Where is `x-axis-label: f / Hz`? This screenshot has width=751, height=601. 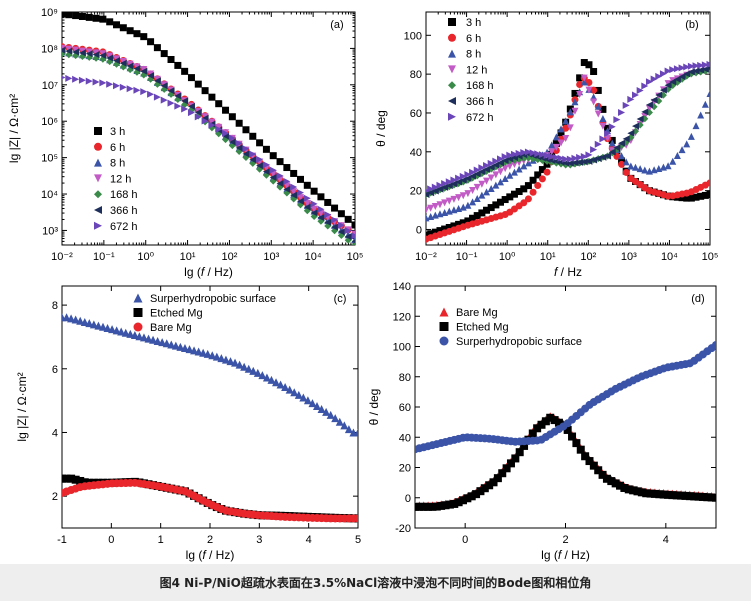 x-axis-label: f / Hz is located at coordinates (568, 272).